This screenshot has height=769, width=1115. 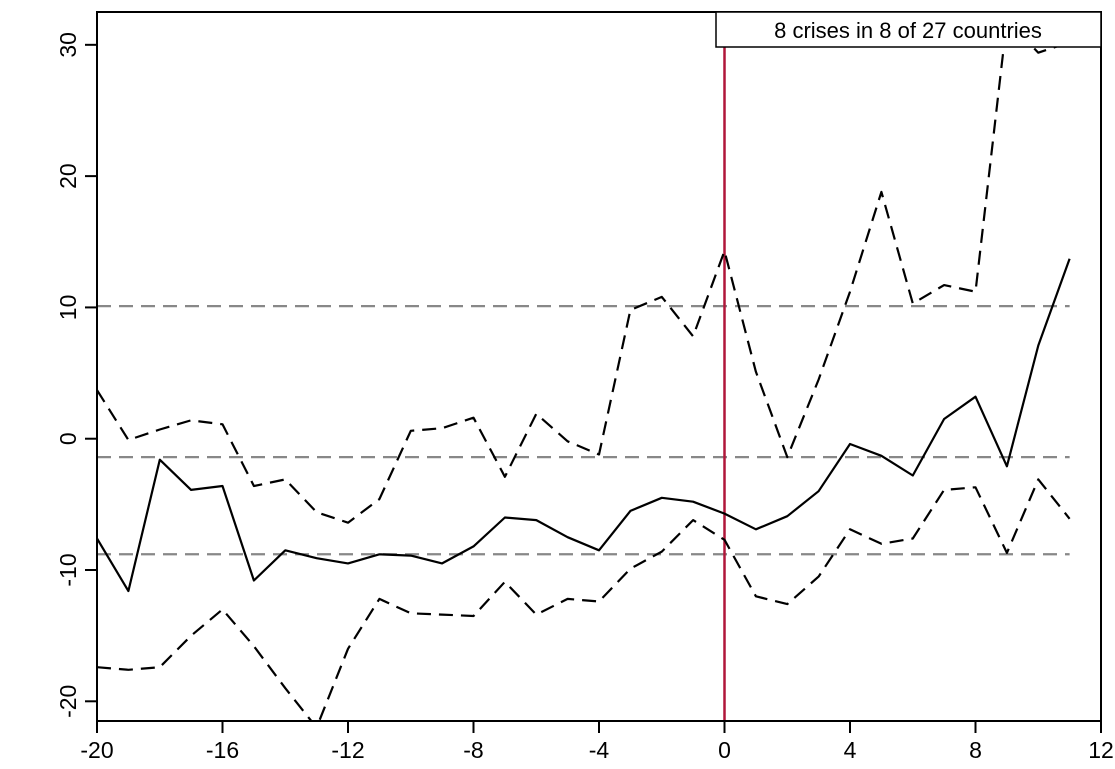 What do you see at coordinates (599, 750) in the screenshot?
I see `x-tick-label-4: -4` at bounding box center [599, 750].